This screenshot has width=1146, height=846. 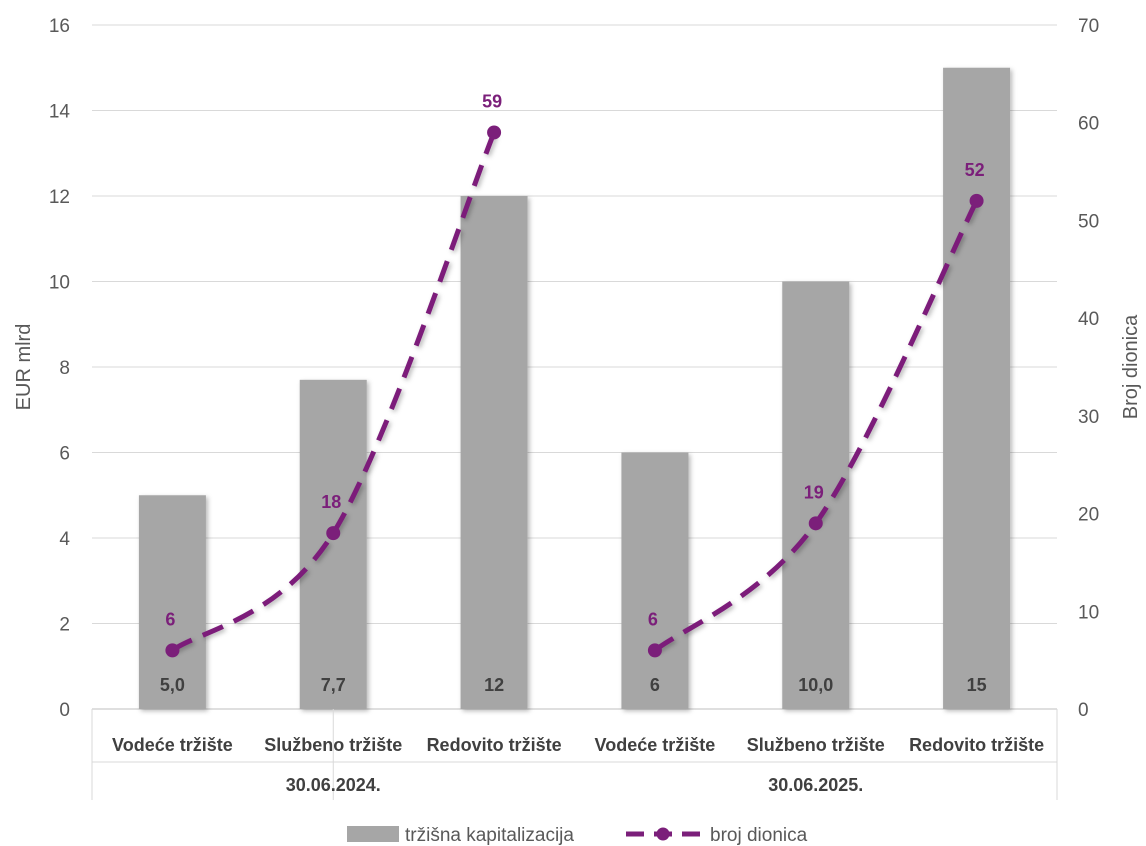 I want to click on bar-value-label: 7,7, so click(x=333, y=685).